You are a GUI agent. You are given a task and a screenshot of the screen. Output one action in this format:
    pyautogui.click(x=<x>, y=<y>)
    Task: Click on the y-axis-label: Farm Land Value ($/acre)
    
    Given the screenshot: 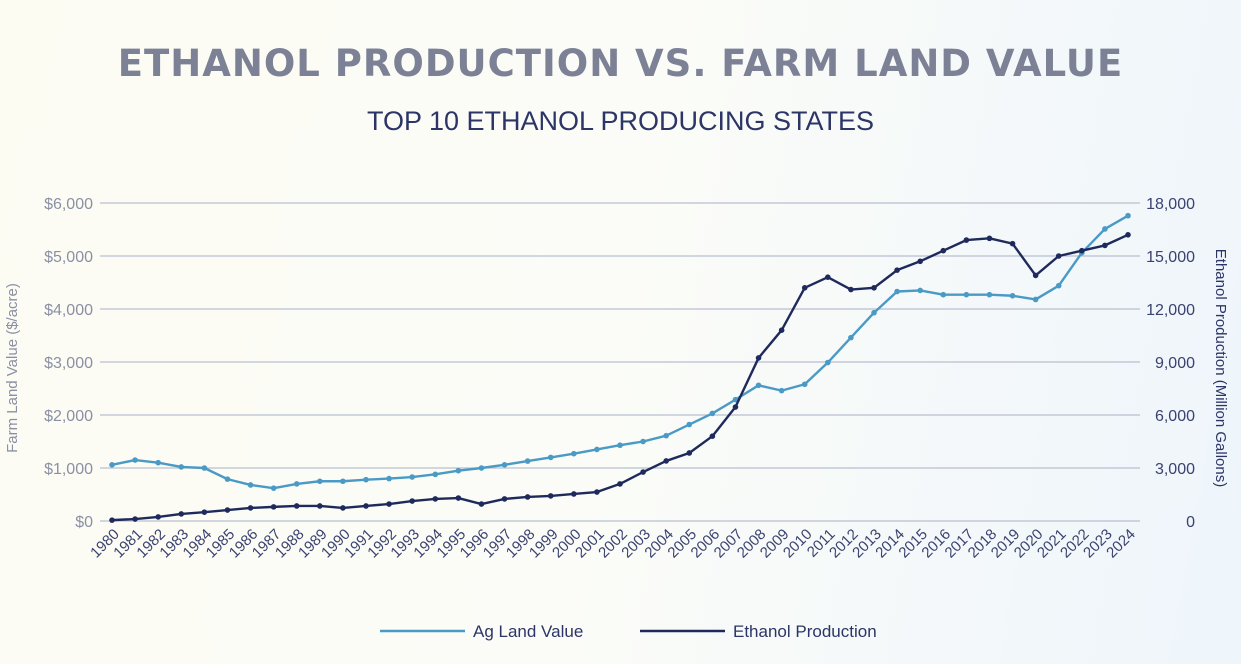 What is the action you would take?
    pyautogui.click(x=12, y=368)
    